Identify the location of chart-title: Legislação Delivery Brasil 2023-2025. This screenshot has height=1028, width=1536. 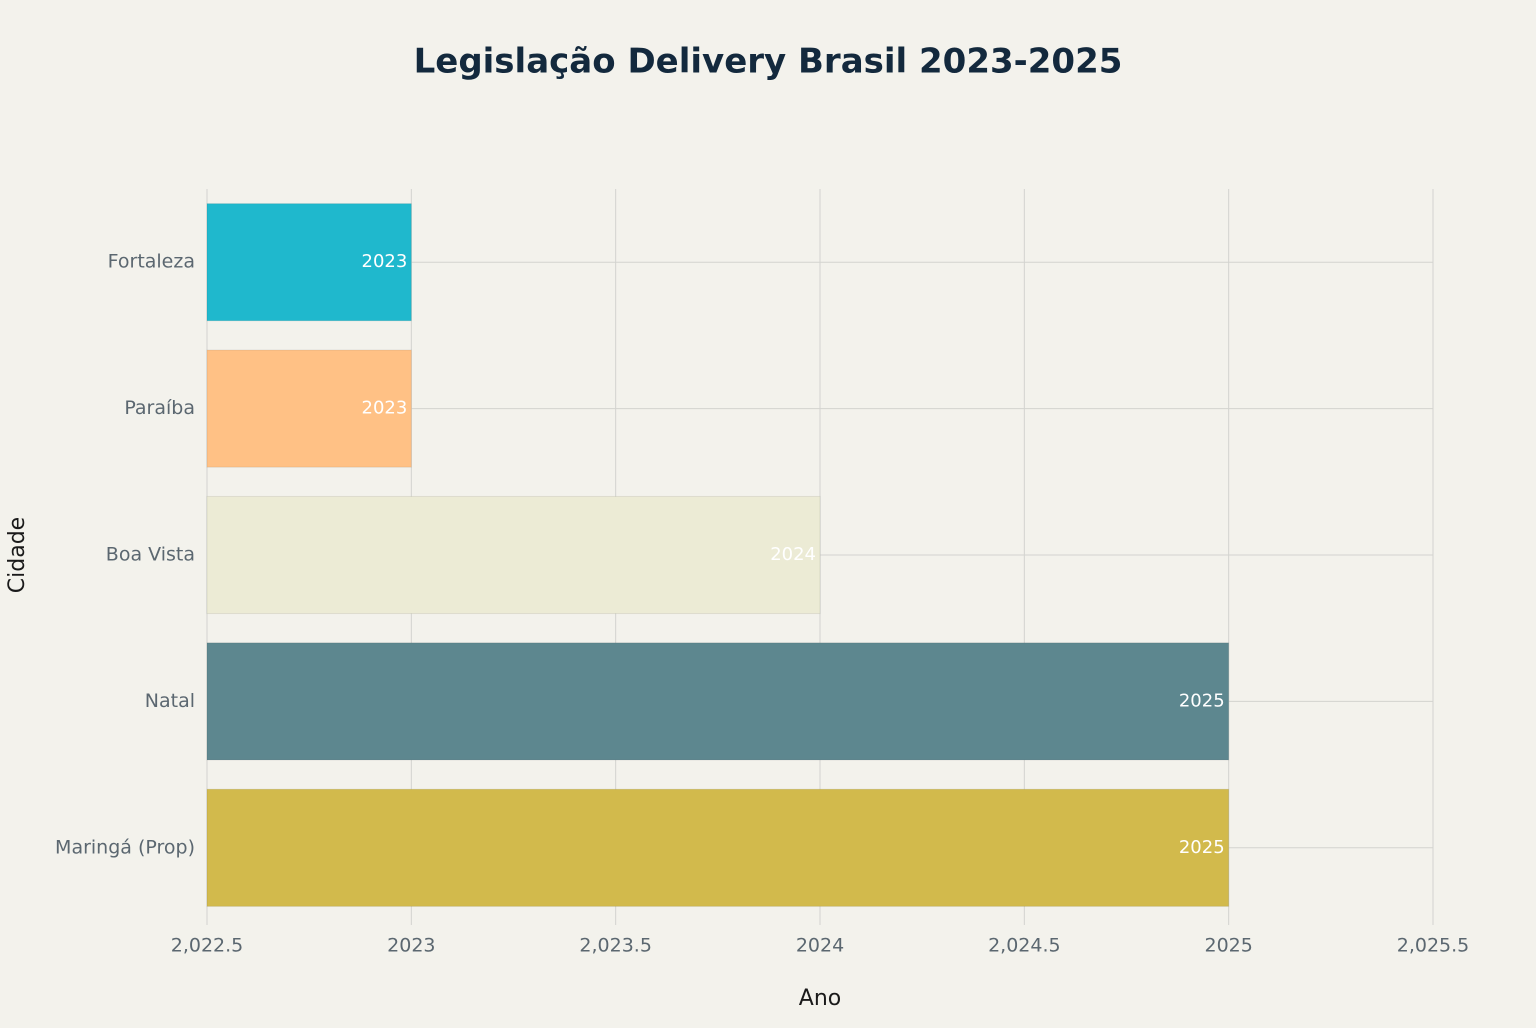
(768, 62).